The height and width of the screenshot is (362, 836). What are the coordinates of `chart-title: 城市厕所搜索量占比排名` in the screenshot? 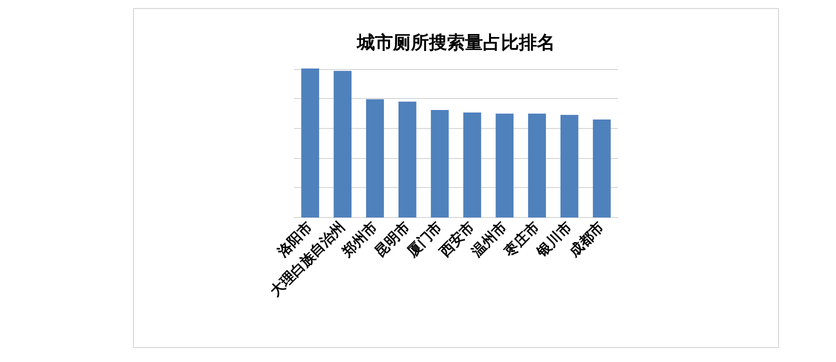 It's located at (455, 43).